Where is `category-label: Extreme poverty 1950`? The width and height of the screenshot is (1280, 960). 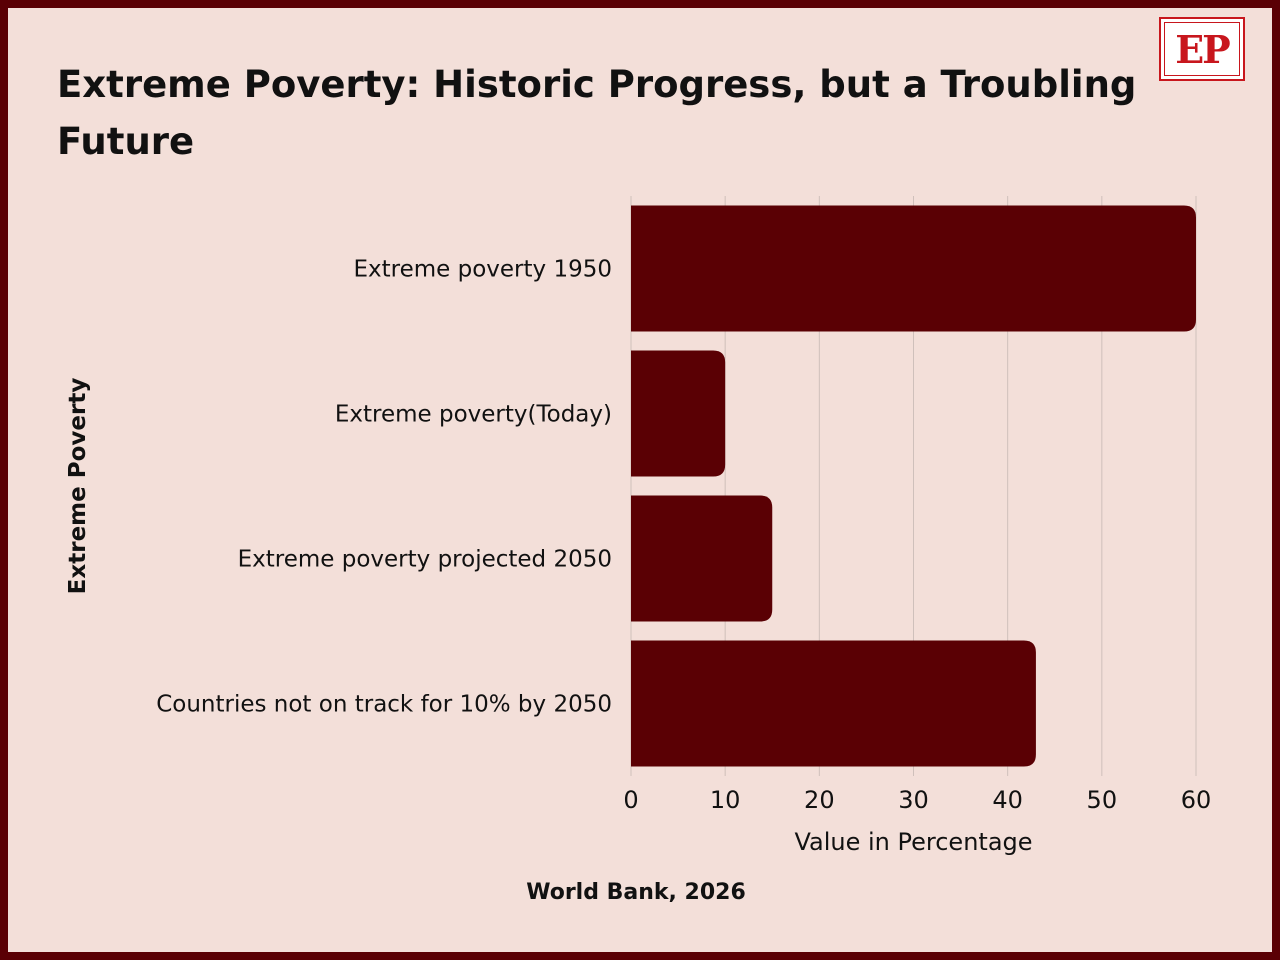 category-label: Extreme poverty 1950 is located at coordinates (483, 270).